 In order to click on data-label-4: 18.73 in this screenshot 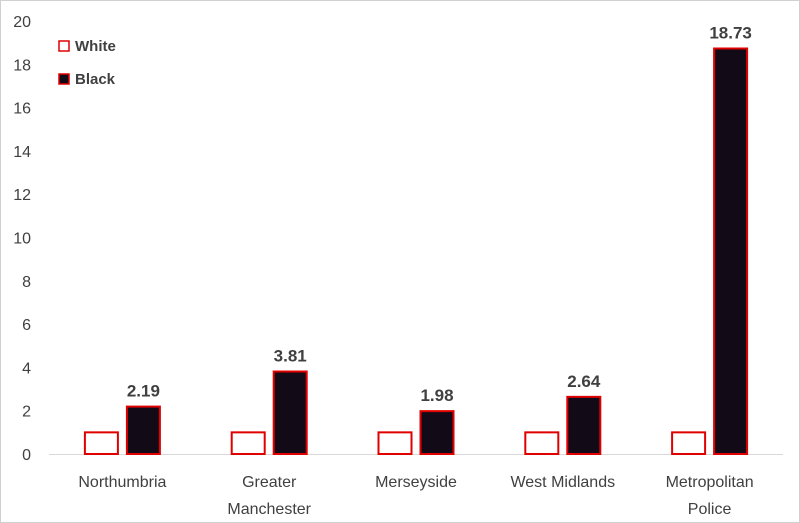, I will do `click(730, 32)`.